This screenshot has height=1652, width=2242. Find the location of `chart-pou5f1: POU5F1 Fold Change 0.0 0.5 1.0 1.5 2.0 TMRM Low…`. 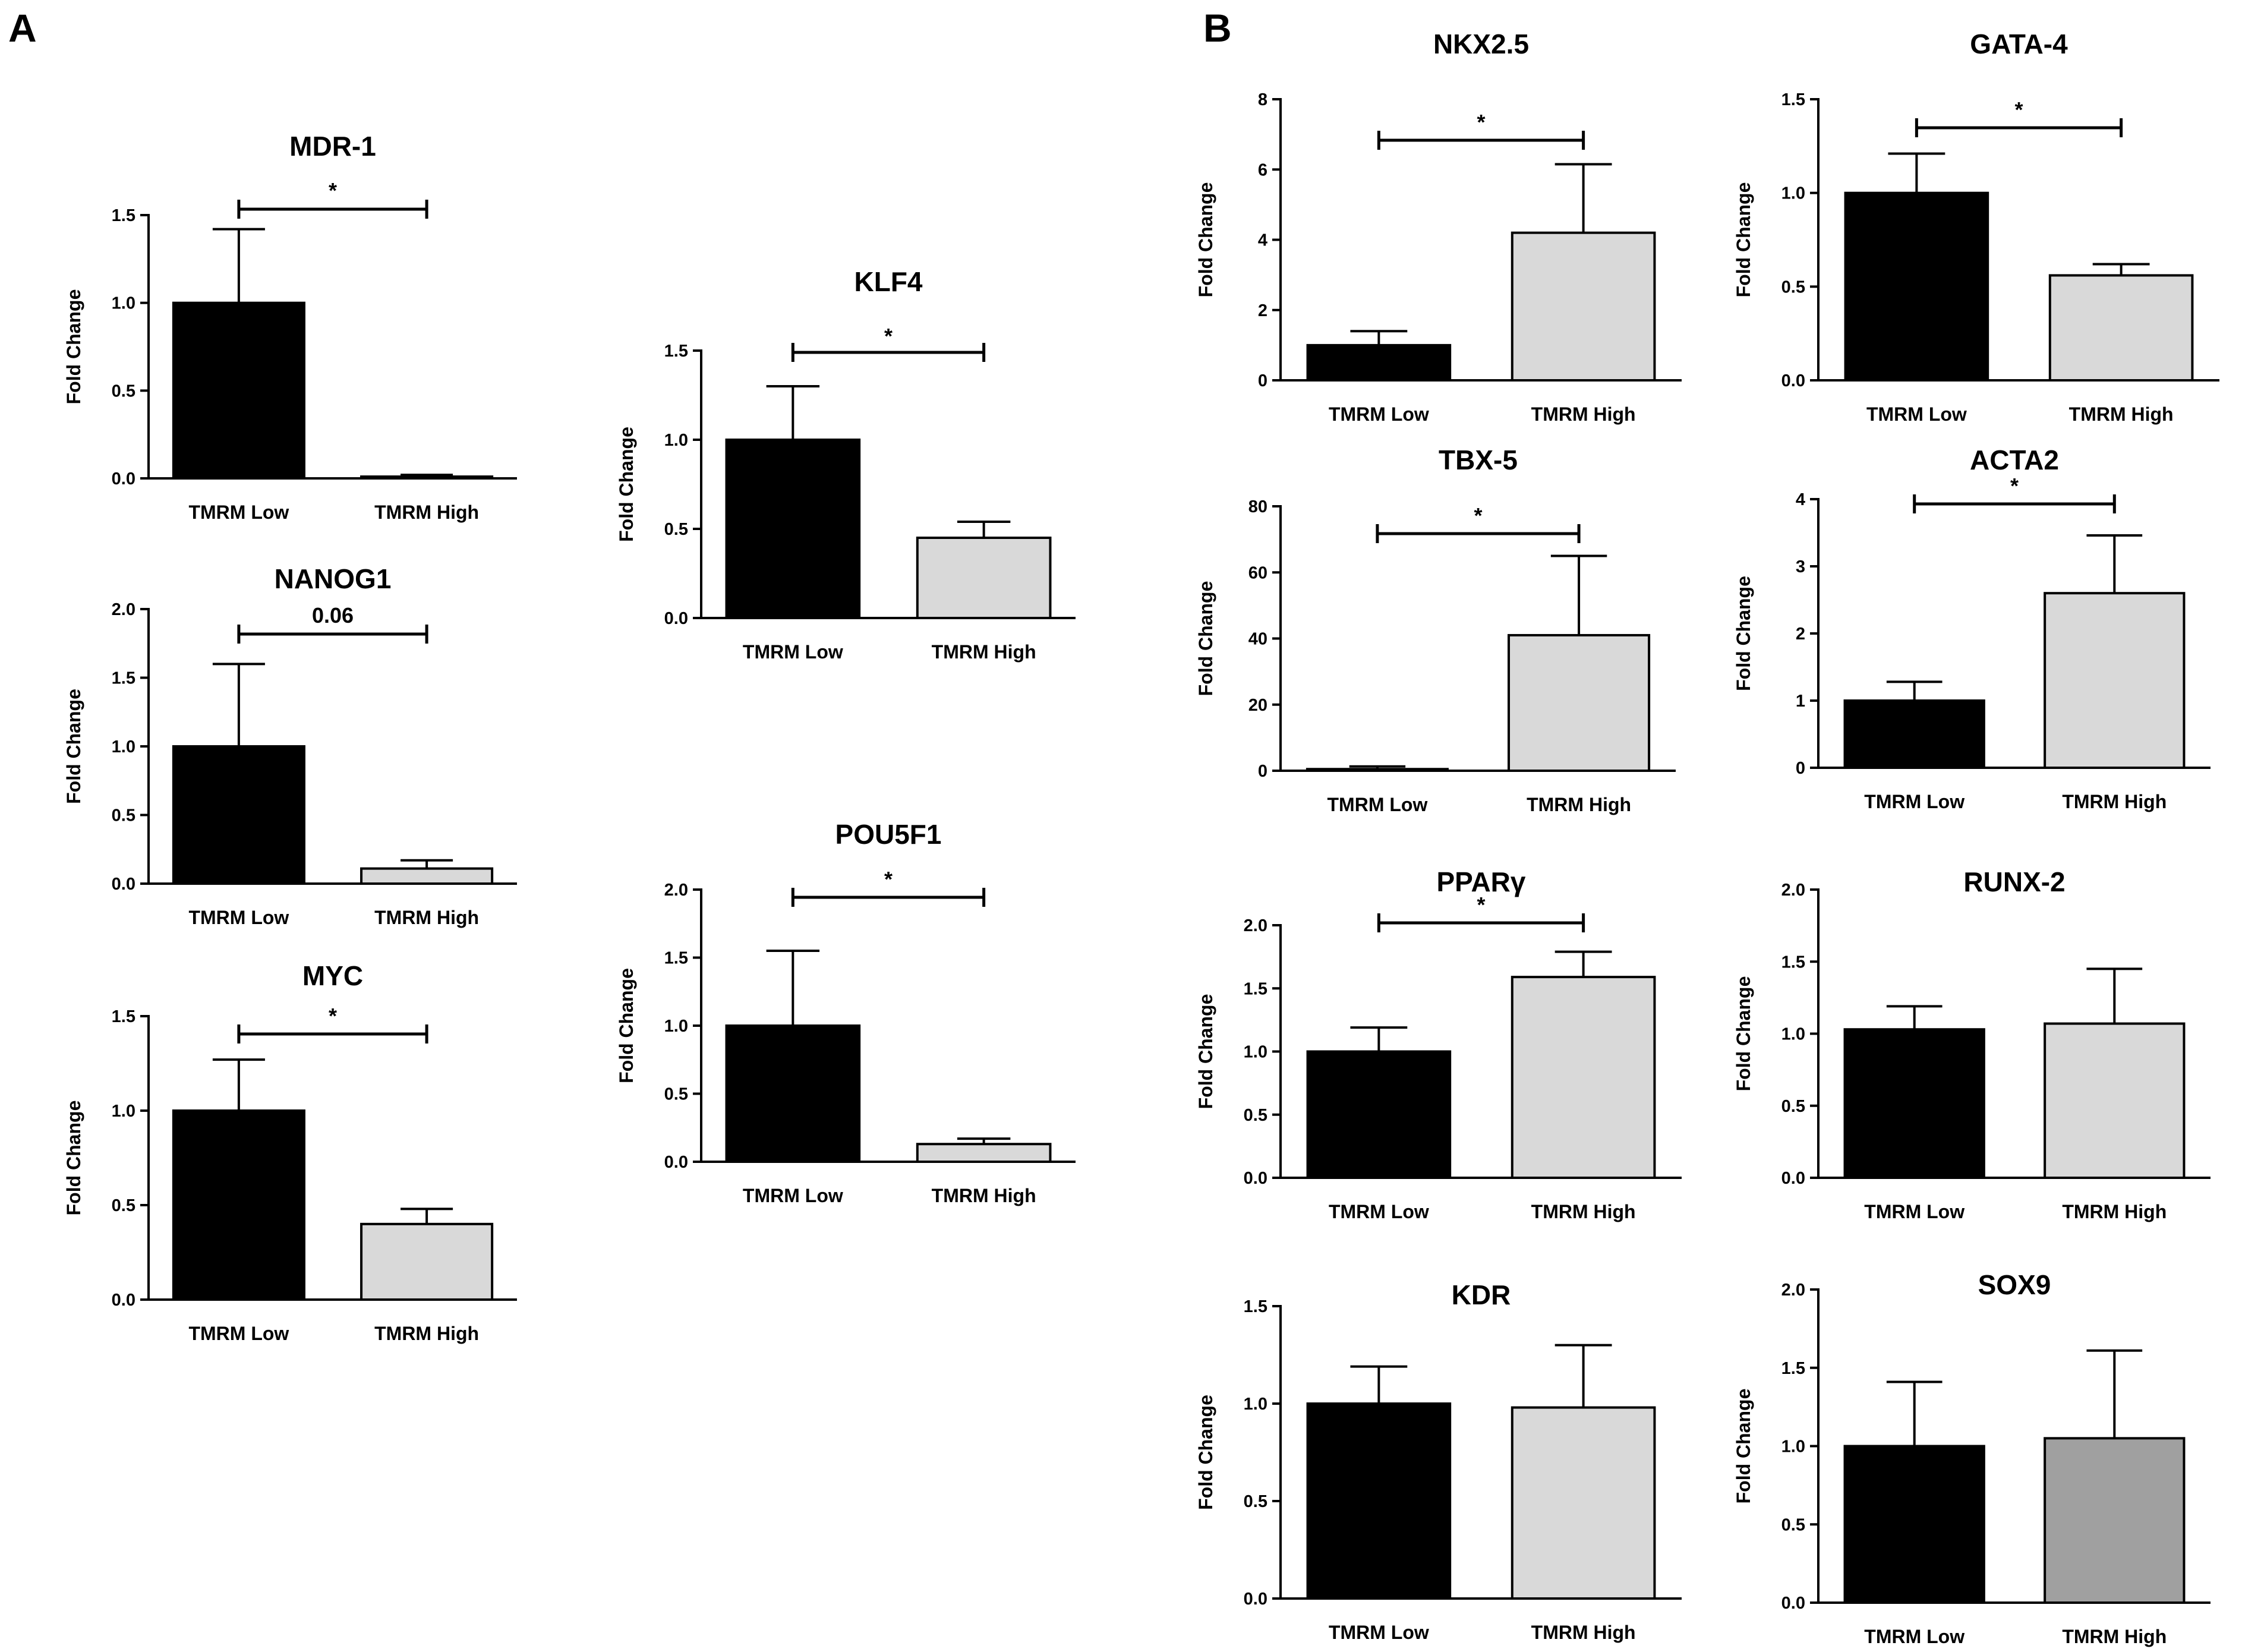

chart-pou5f1: POU5F1 Fold Change 0.0 0.5 1.0 1.5 2.0 TMRM Low… is located at coordinates (846, 1013).